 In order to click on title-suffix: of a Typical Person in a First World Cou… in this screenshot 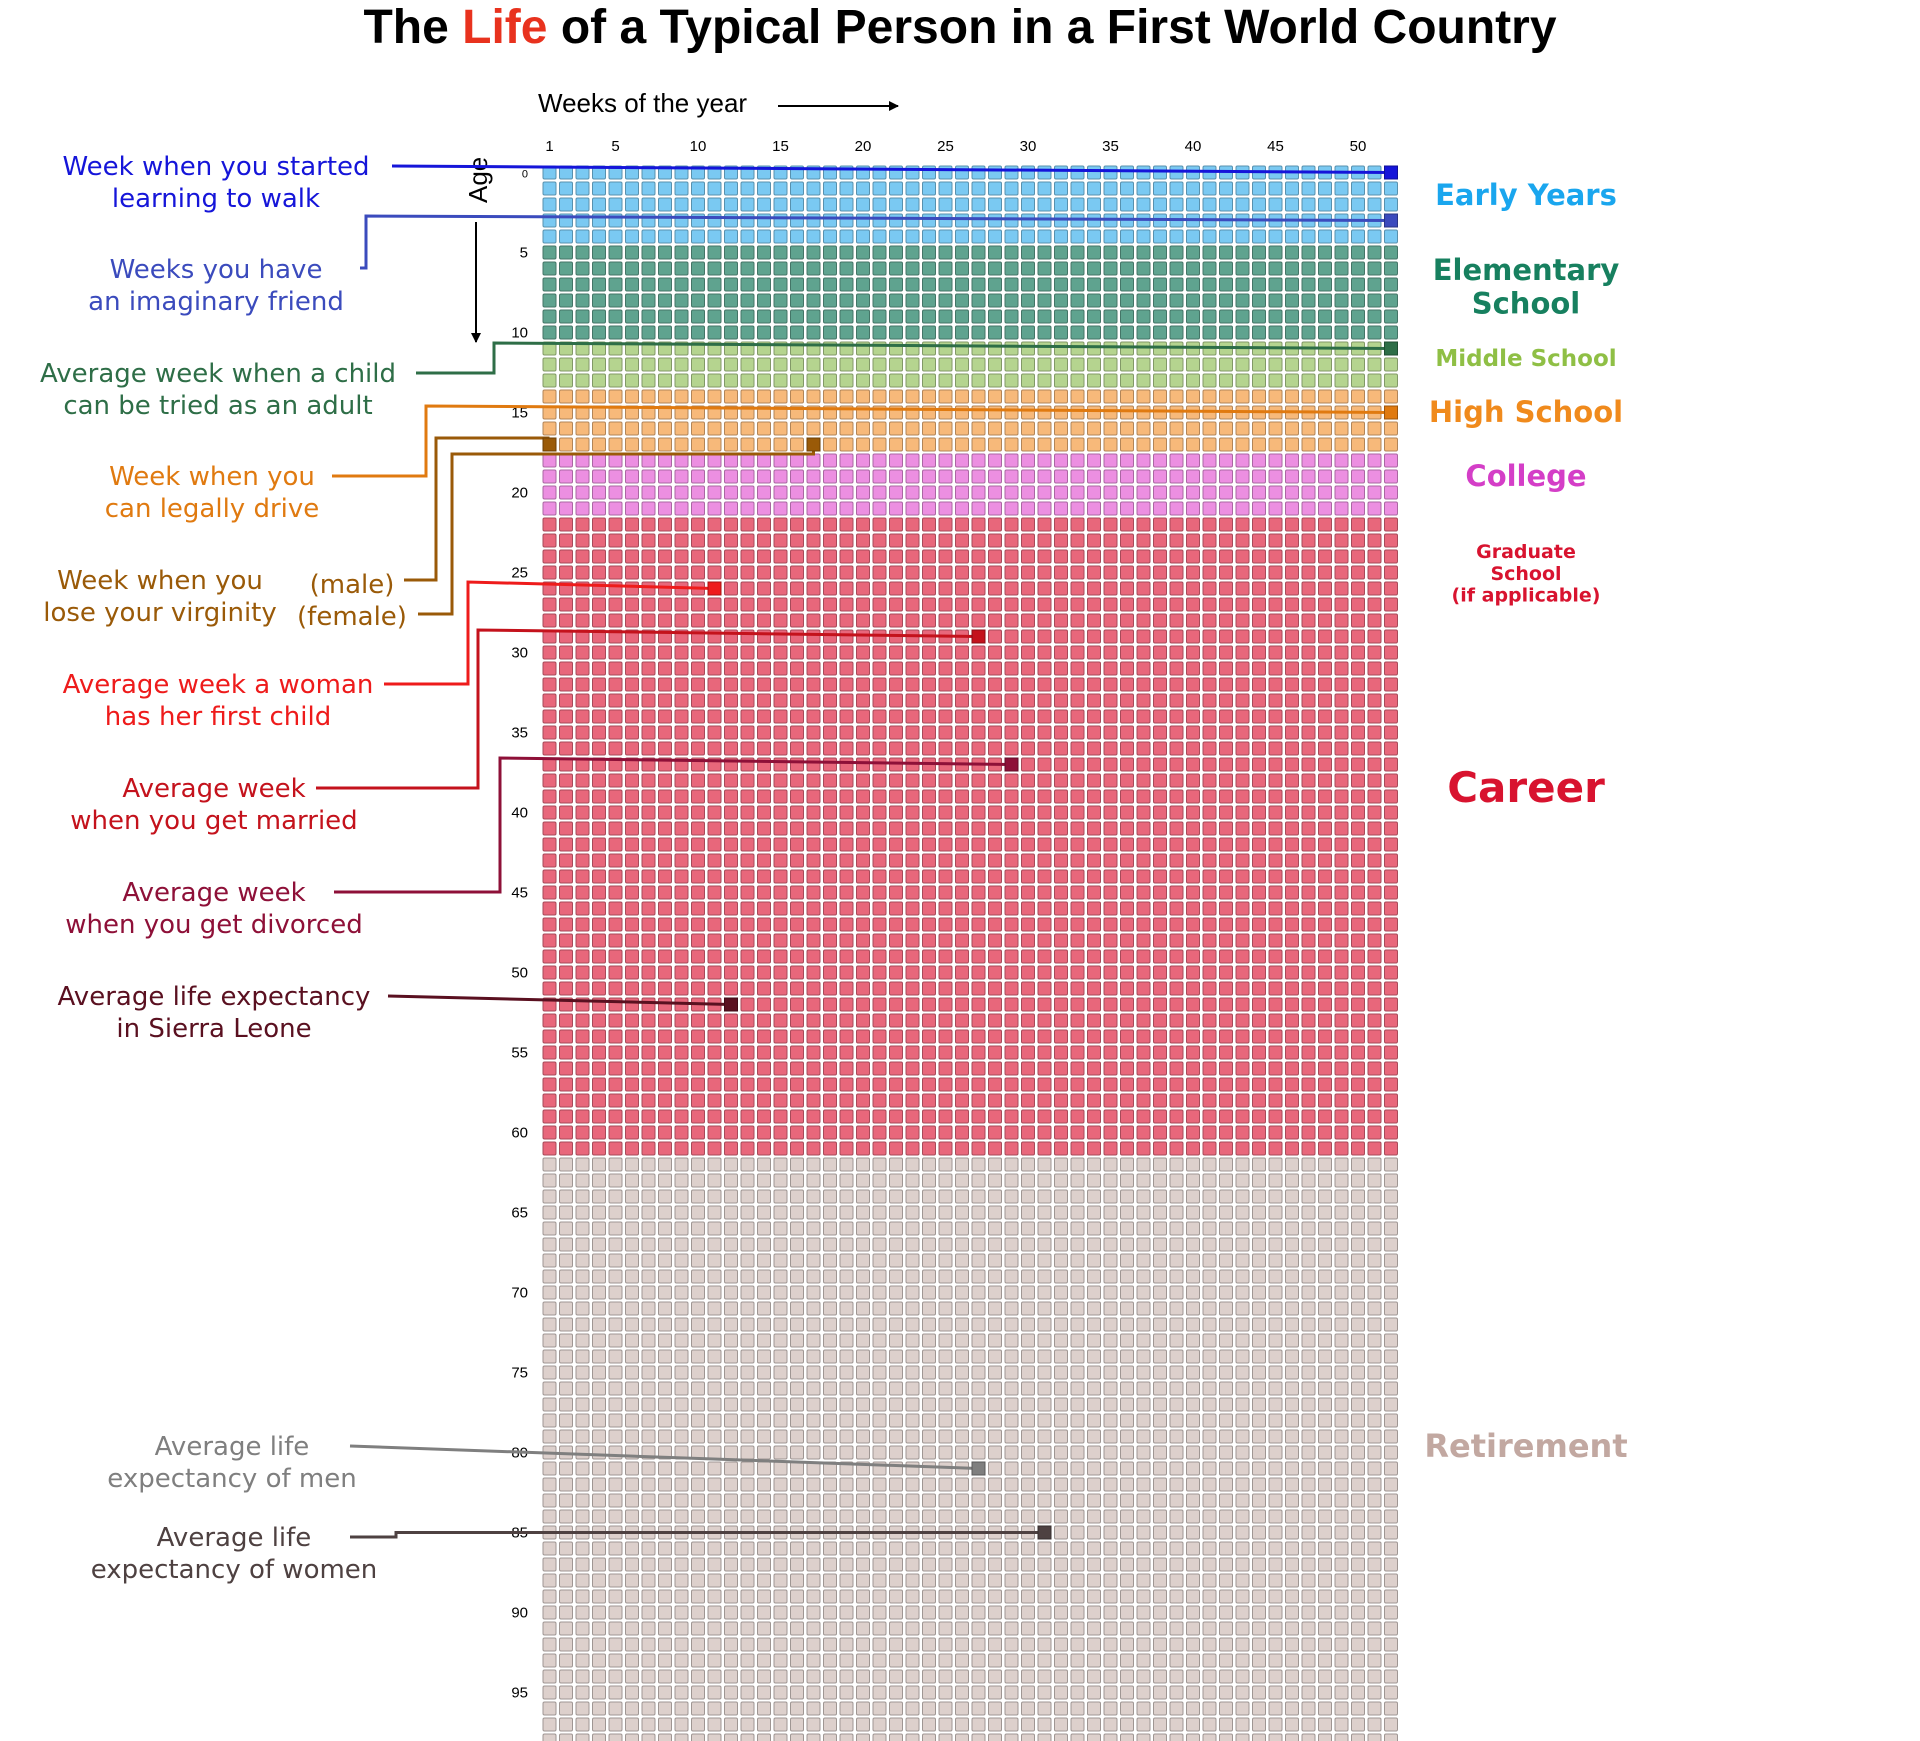, I will do `click(1052, 27)`.